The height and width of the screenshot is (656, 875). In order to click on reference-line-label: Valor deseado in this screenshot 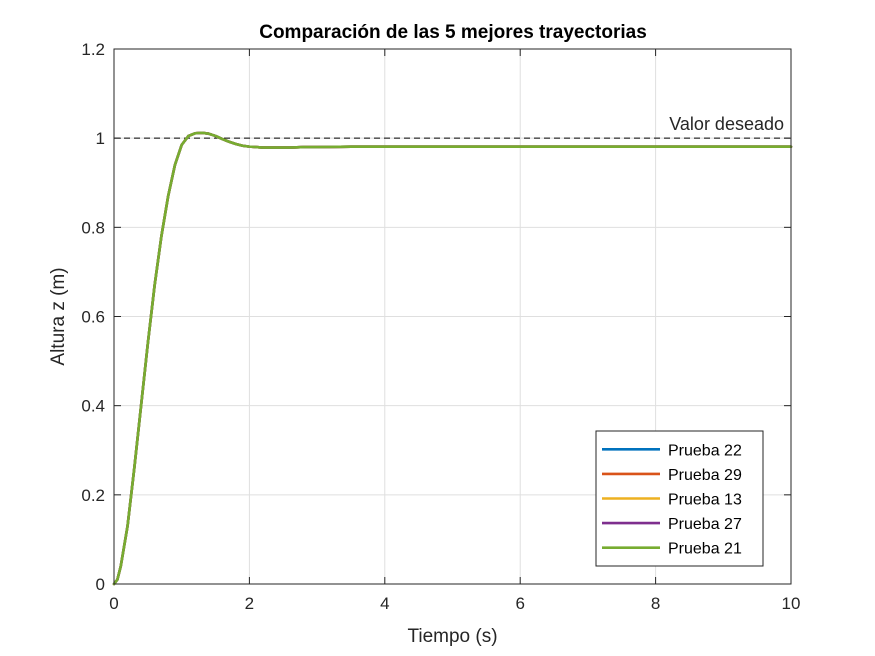, I will do `click(726, 124)`.